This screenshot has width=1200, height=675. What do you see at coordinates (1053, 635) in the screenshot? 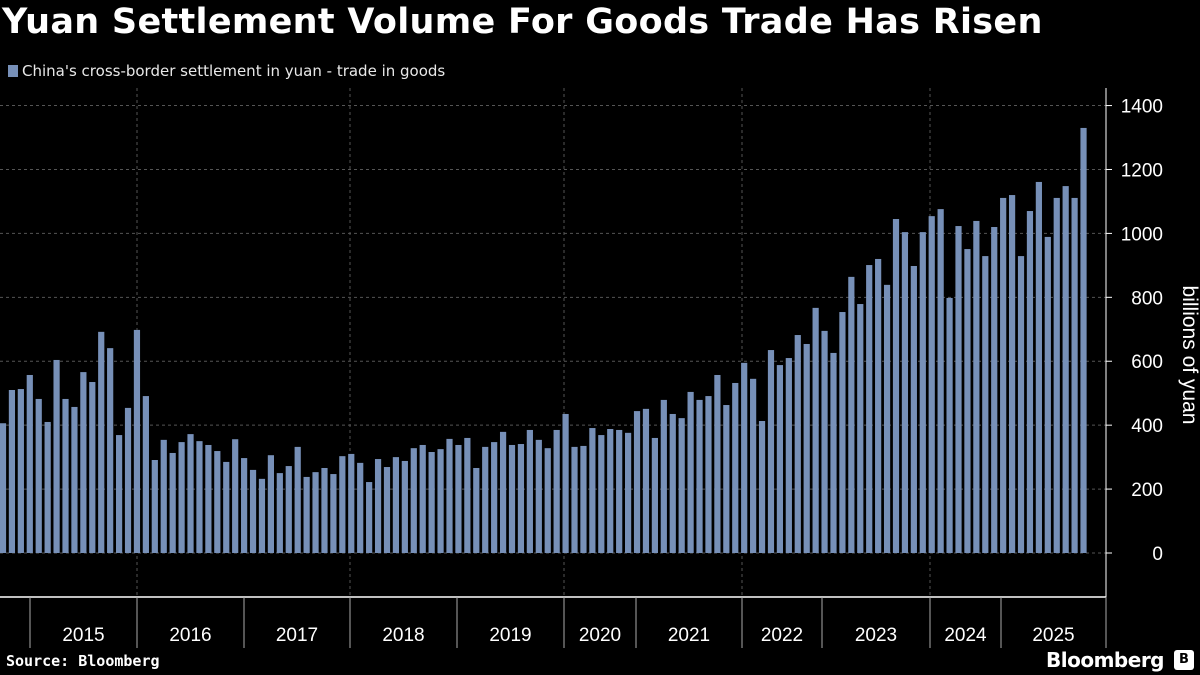
I see `x-tick-label: 2025` at bounding box center [1053, 635].